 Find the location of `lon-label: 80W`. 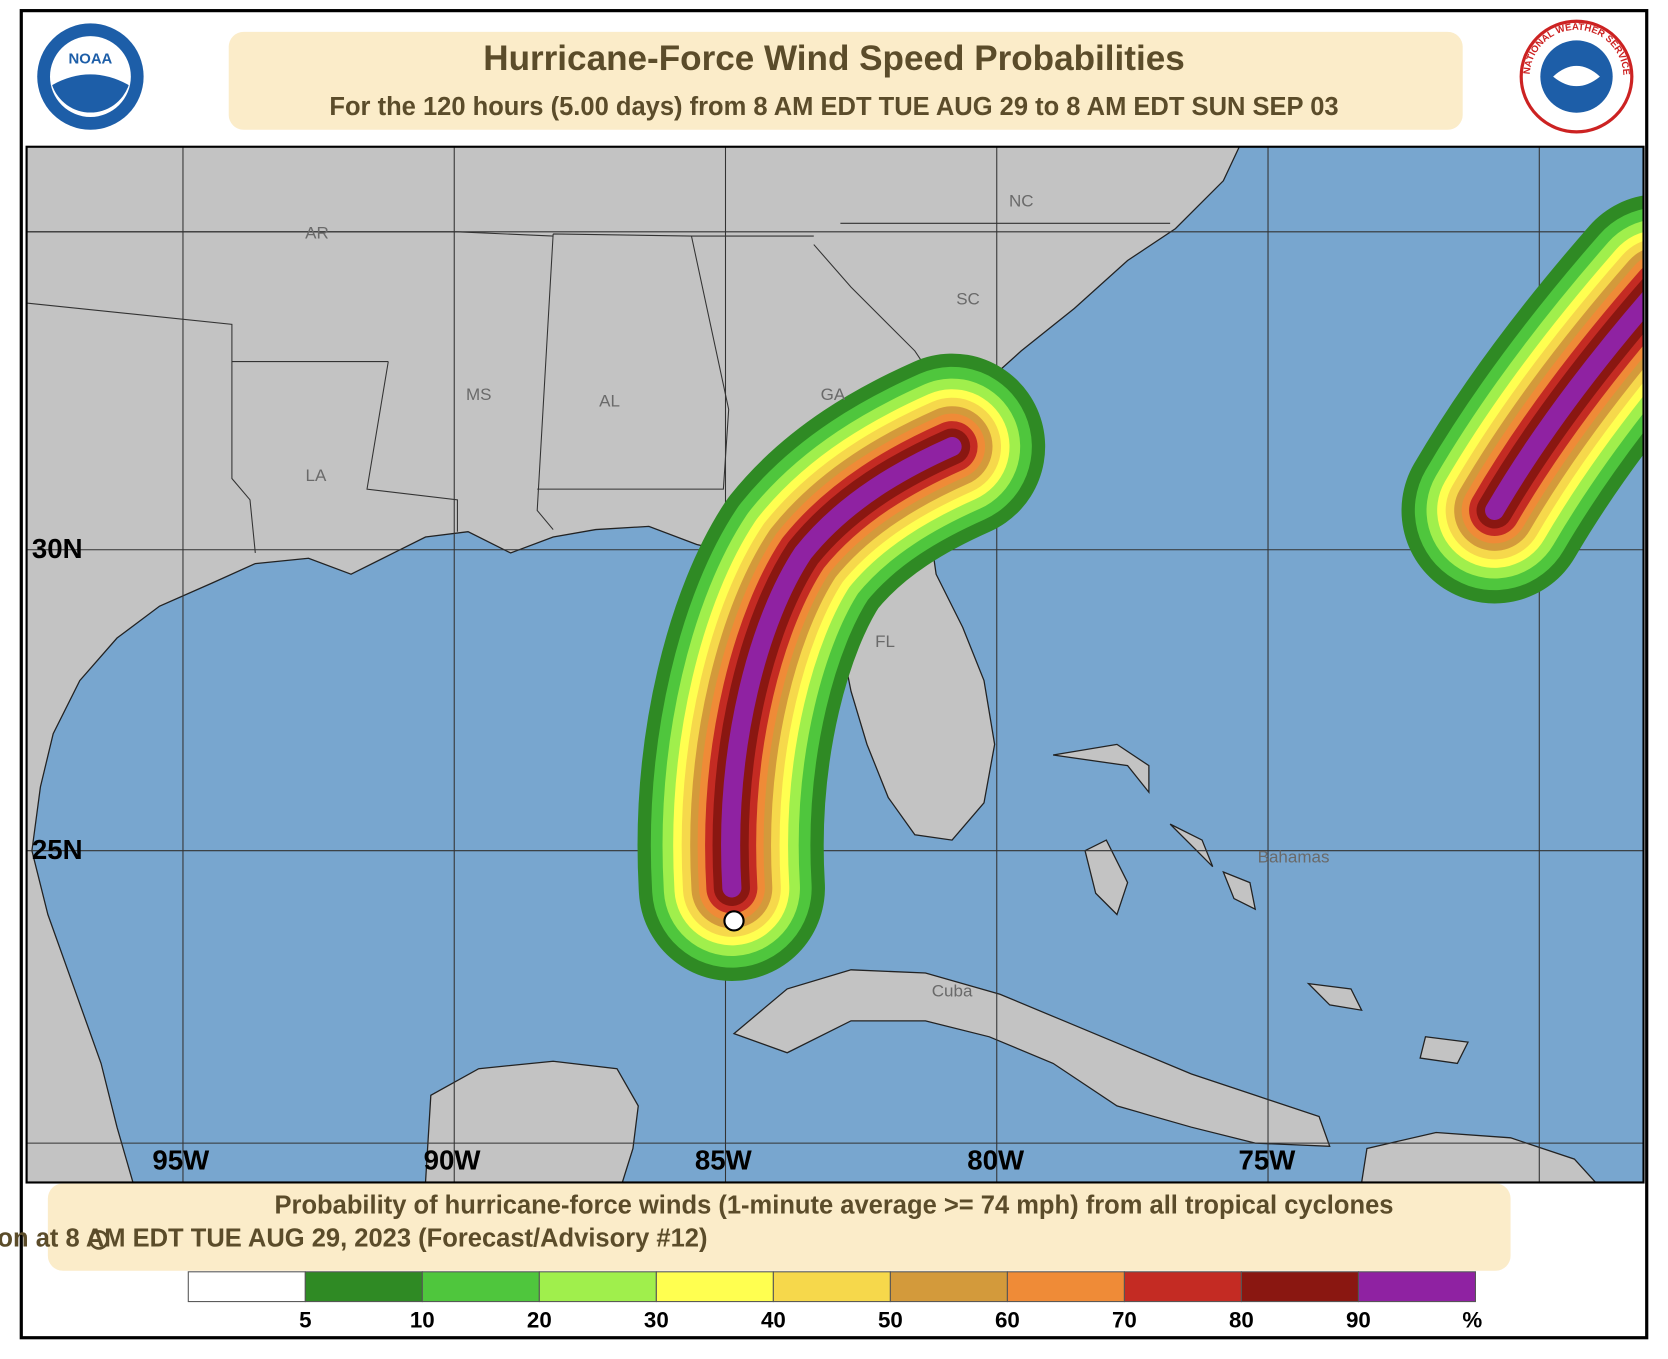

lon-label: 80W is located at coordinates (996, 1160).